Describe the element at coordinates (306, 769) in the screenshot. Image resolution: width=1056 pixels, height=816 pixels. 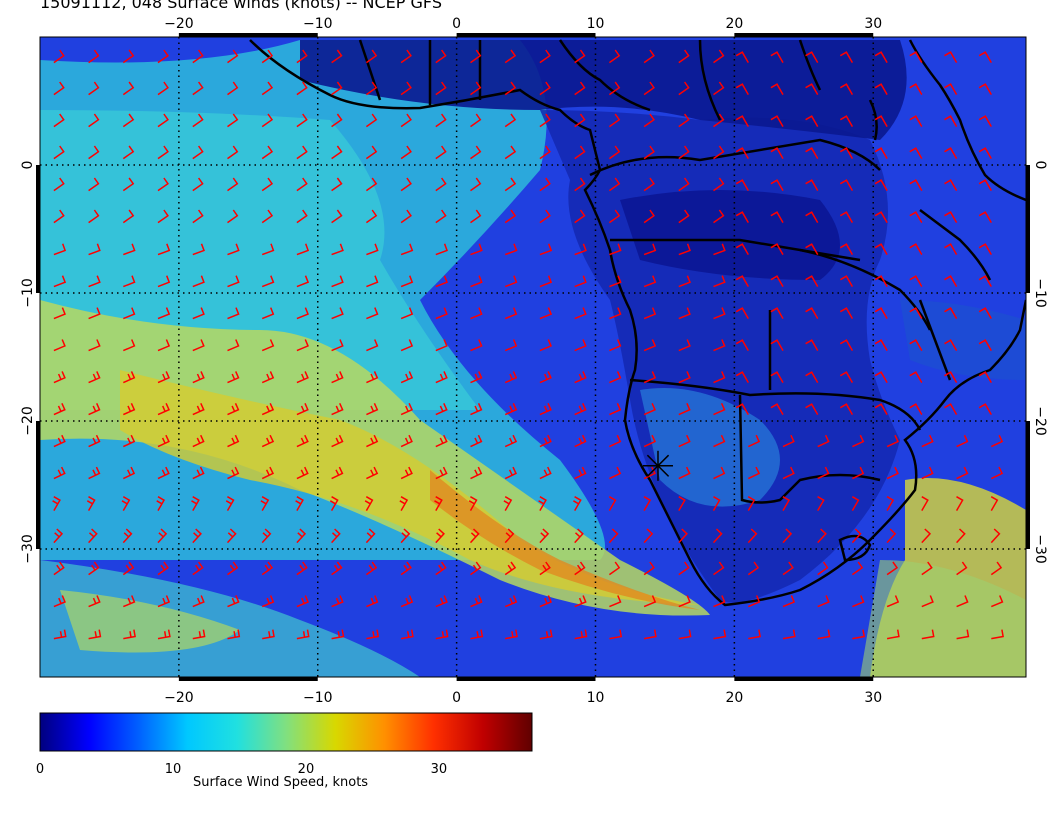
I see `colorbar-tick-label: 20` at that location.